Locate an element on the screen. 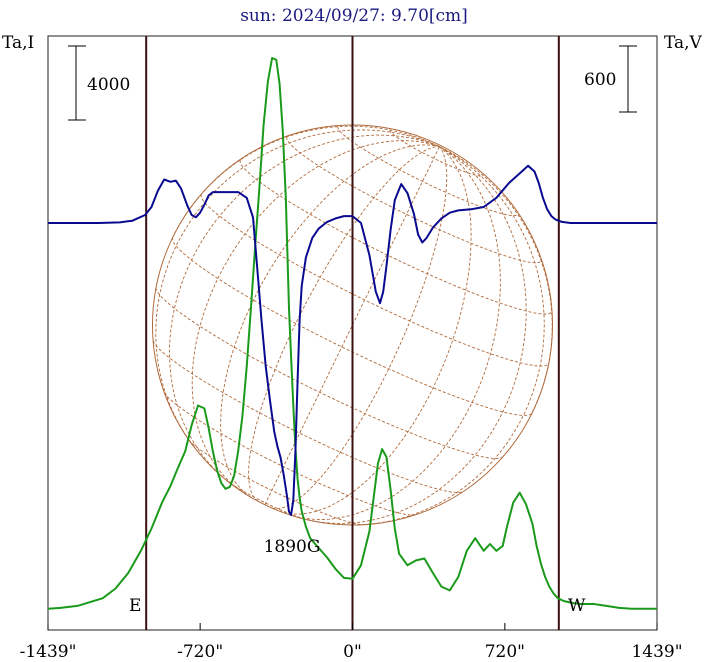 This screenshot has width=708, height=662. right-scale-bar: 600 is located at coordinates (610, 79).